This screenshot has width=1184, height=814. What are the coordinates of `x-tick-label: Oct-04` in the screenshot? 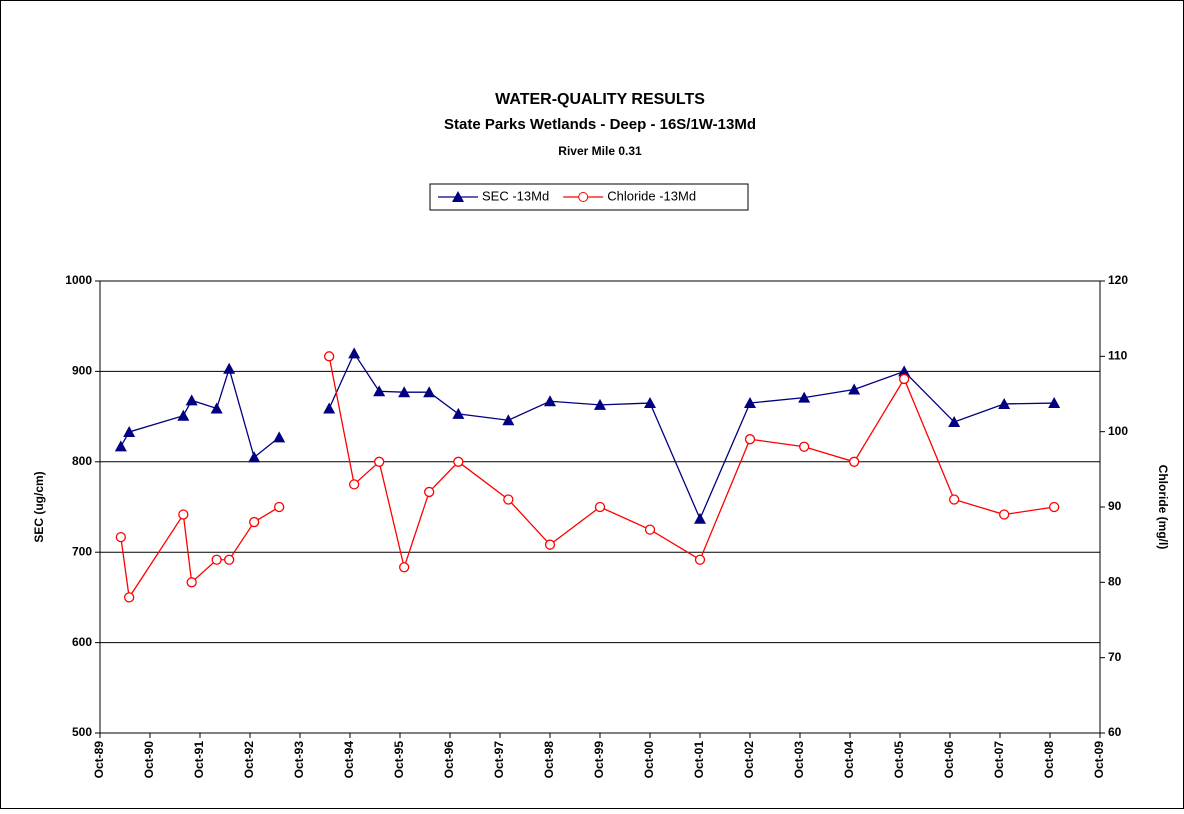 It's located at (849, 760).